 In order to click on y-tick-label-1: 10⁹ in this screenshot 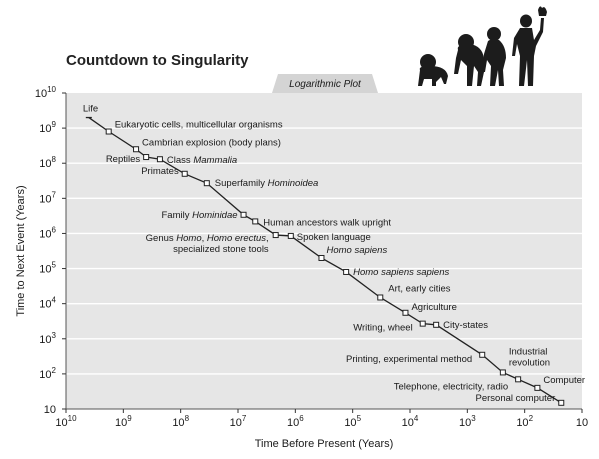, I will do `click(47, 127)`.